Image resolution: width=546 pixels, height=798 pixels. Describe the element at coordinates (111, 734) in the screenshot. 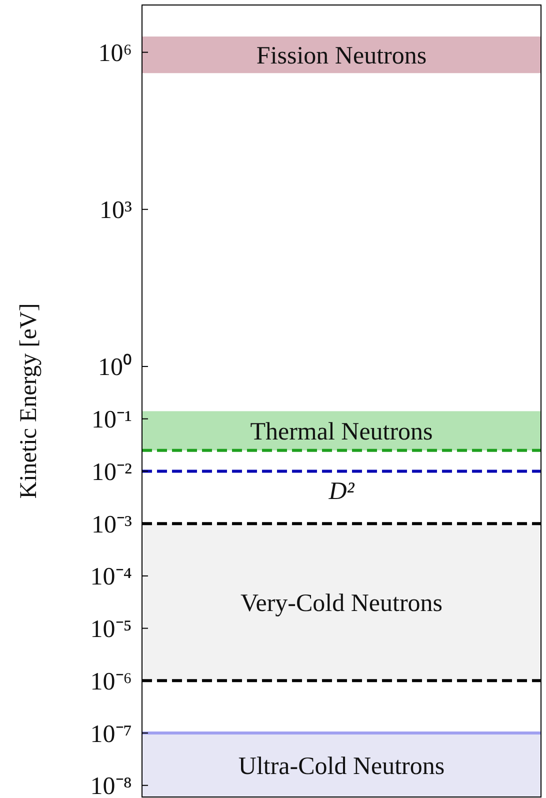

I see `y-tick-label: 10⁻⁷` at that location.